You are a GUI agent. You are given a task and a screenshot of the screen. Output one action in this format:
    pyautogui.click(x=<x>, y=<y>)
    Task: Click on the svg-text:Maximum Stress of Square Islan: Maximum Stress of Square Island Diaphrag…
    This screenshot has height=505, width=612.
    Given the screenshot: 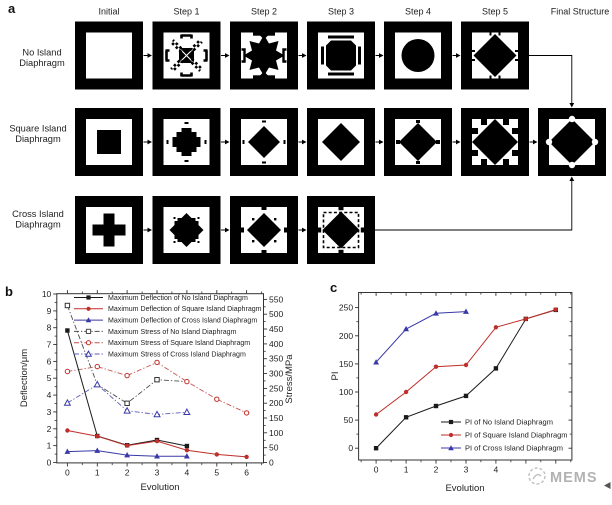 What is the action you would take?
    pyautogui.click(x=179, y=343)
    